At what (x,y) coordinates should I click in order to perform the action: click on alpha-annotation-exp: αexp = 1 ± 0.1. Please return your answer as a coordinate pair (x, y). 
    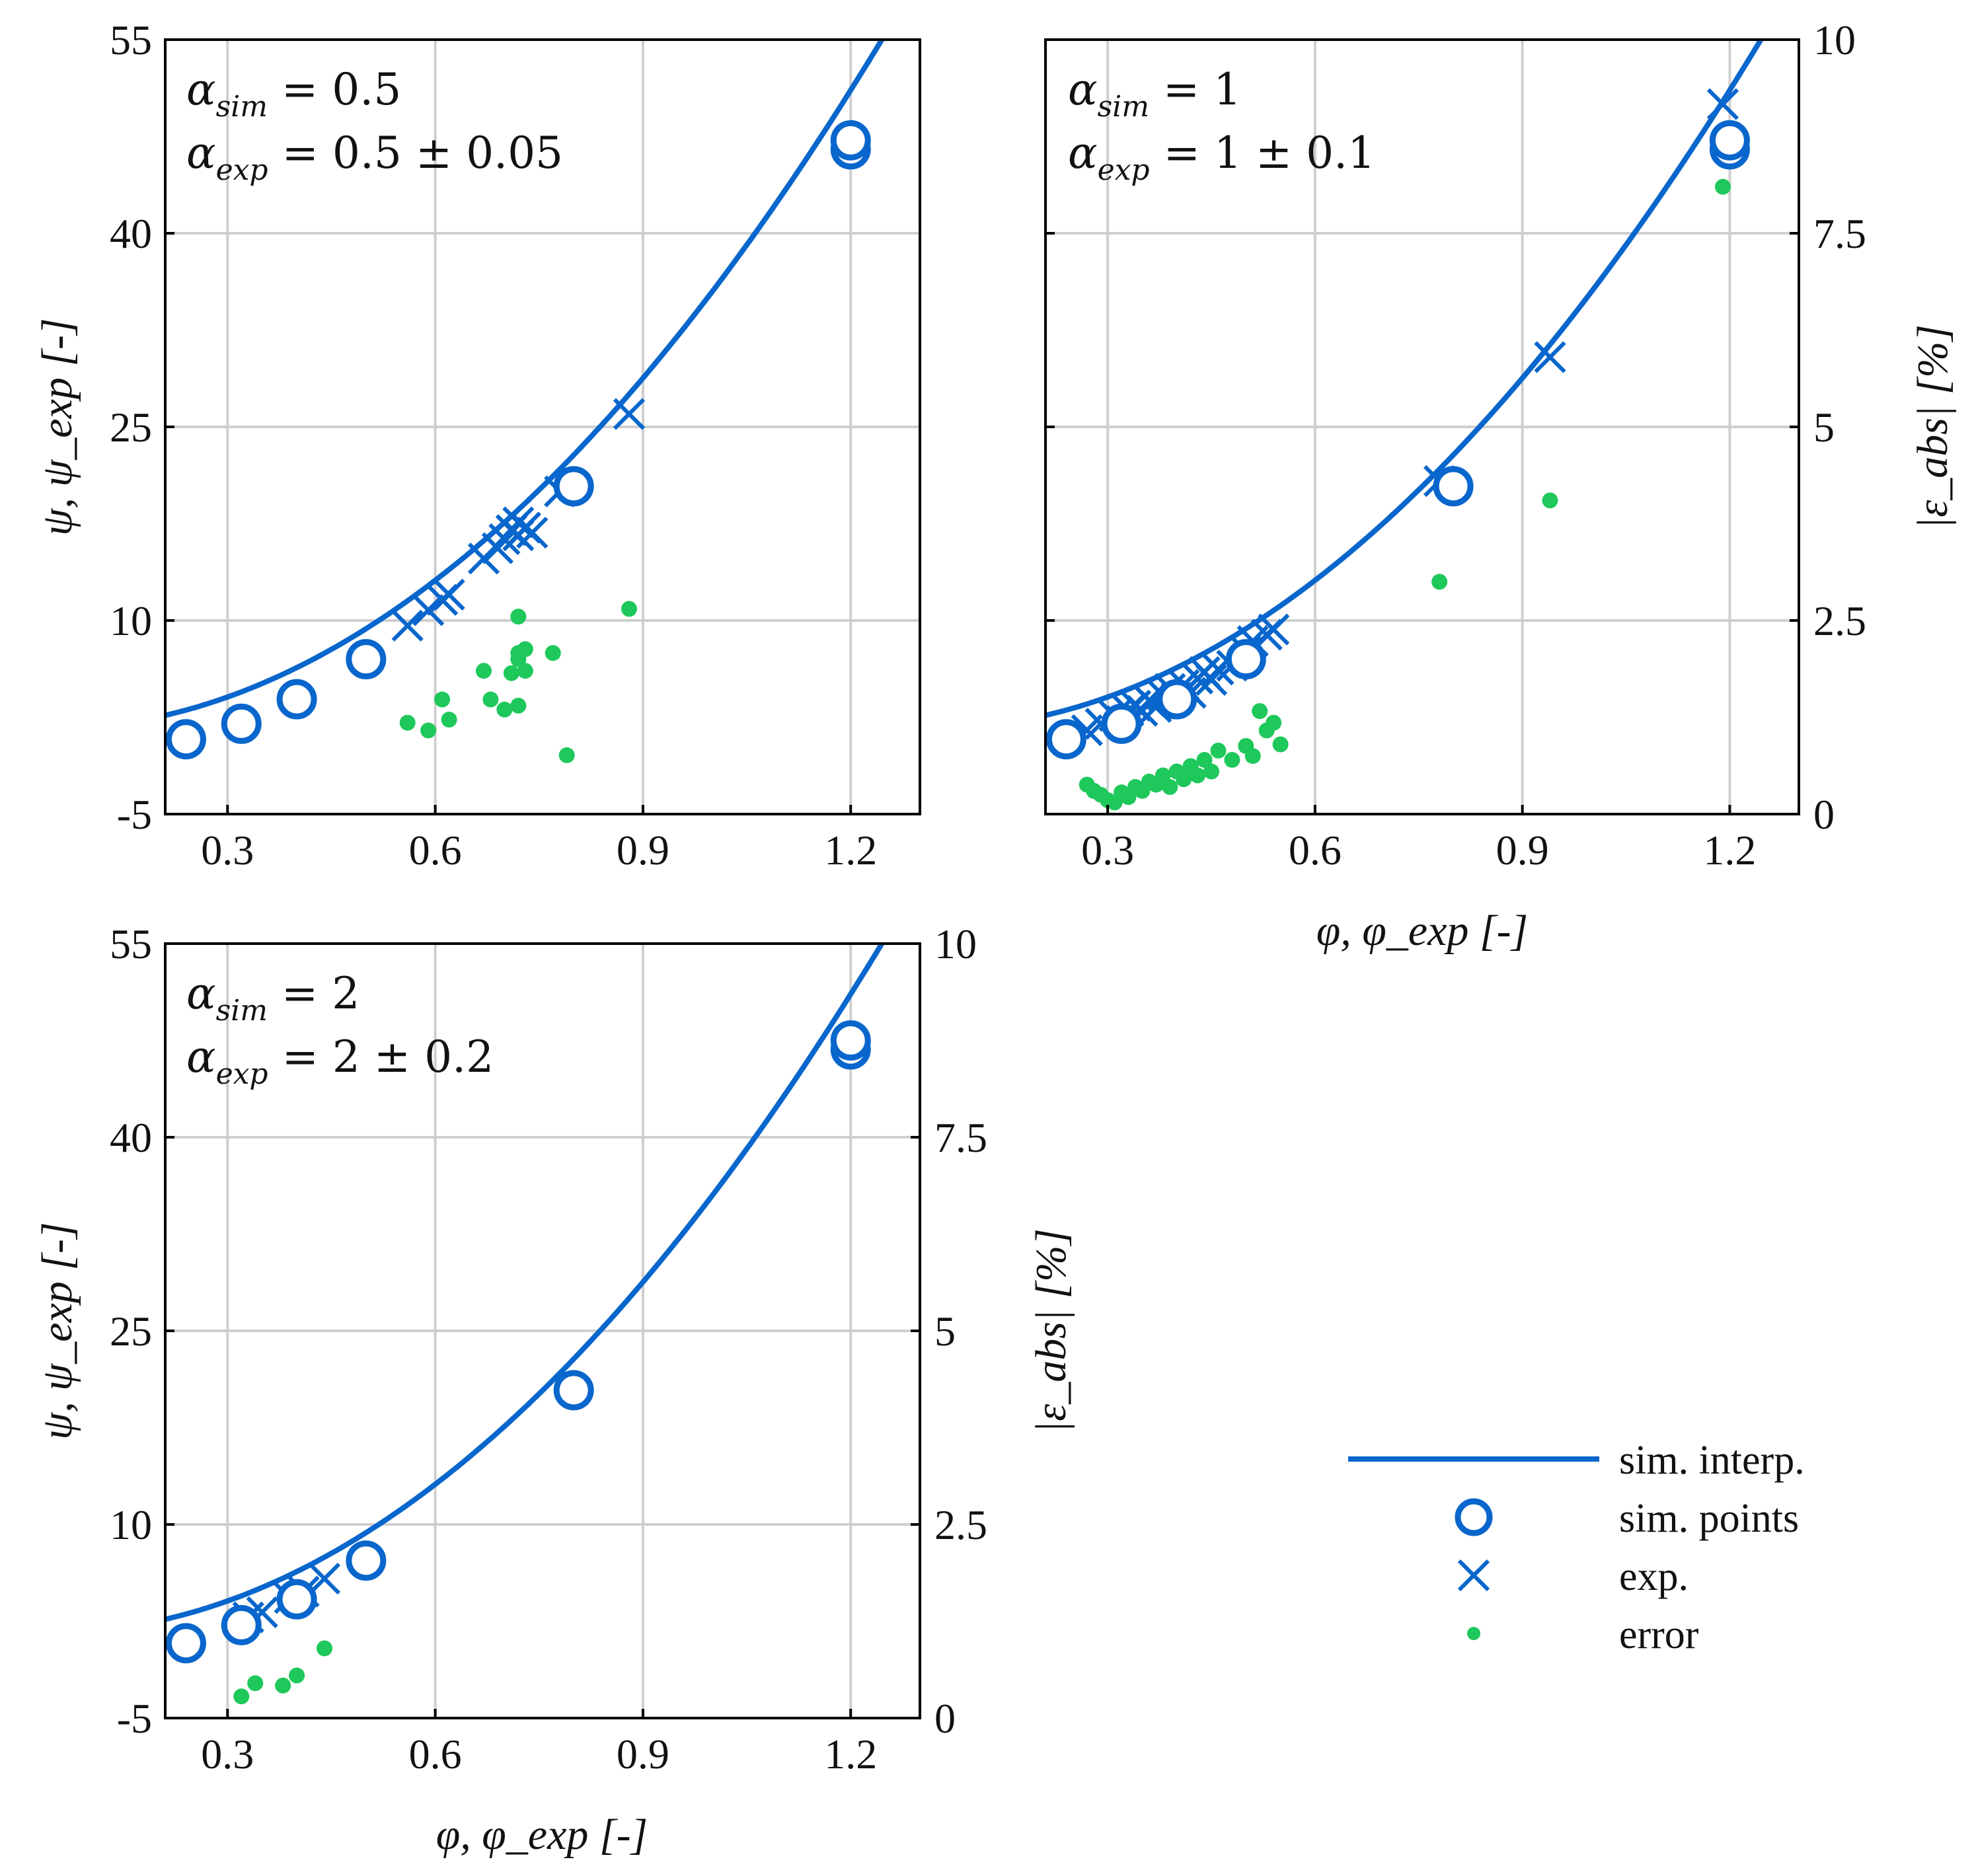
    Looking at the image, I should click on (1221, 157).